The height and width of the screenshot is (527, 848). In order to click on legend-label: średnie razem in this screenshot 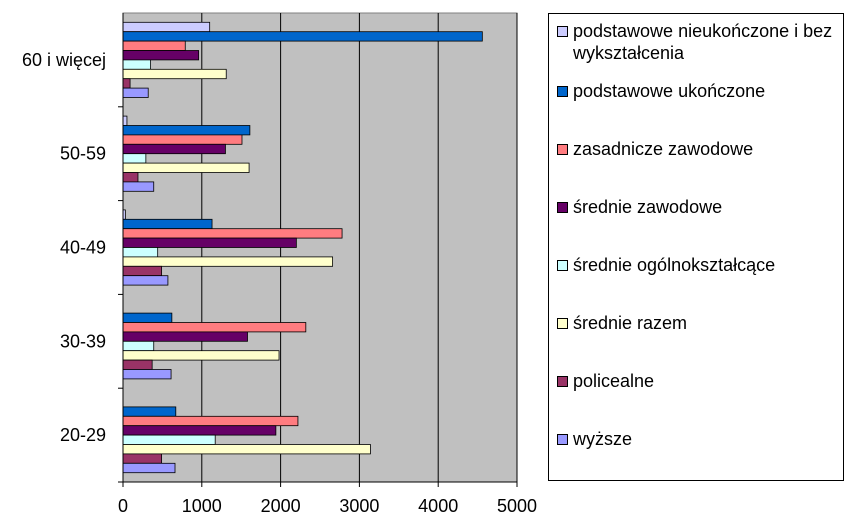, I will do `click(630, 323)`.